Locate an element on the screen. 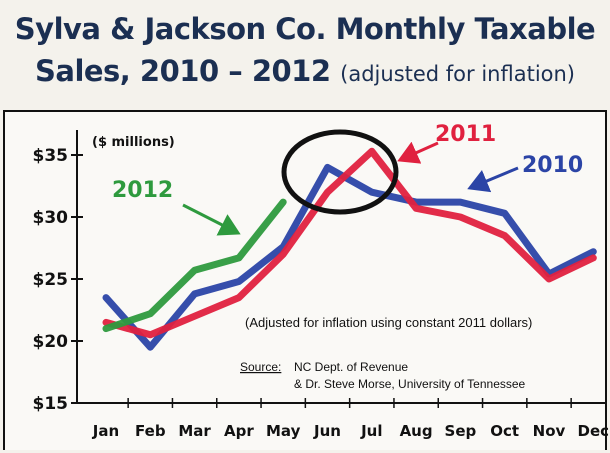  x-tick-label: Oct is located at coordinates (504, 431).